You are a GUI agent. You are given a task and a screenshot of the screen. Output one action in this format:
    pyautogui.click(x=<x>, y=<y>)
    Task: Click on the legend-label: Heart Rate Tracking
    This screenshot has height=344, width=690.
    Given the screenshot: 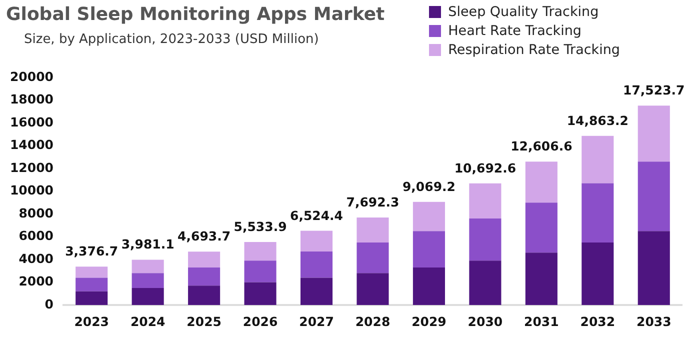 What is the action you would take?
    pyautogui.click(x=515, y=30)
    